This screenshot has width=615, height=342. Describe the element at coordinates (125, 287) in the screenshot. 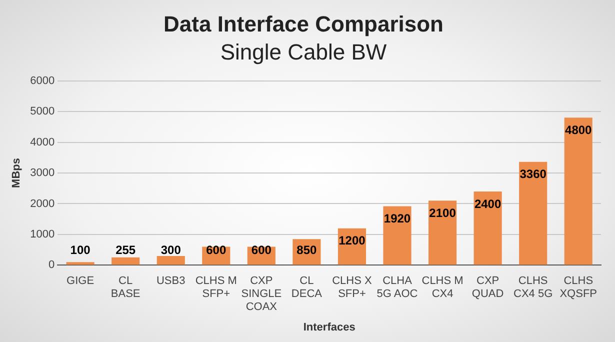

I see `x-tick-label: CL BASE` at that location.